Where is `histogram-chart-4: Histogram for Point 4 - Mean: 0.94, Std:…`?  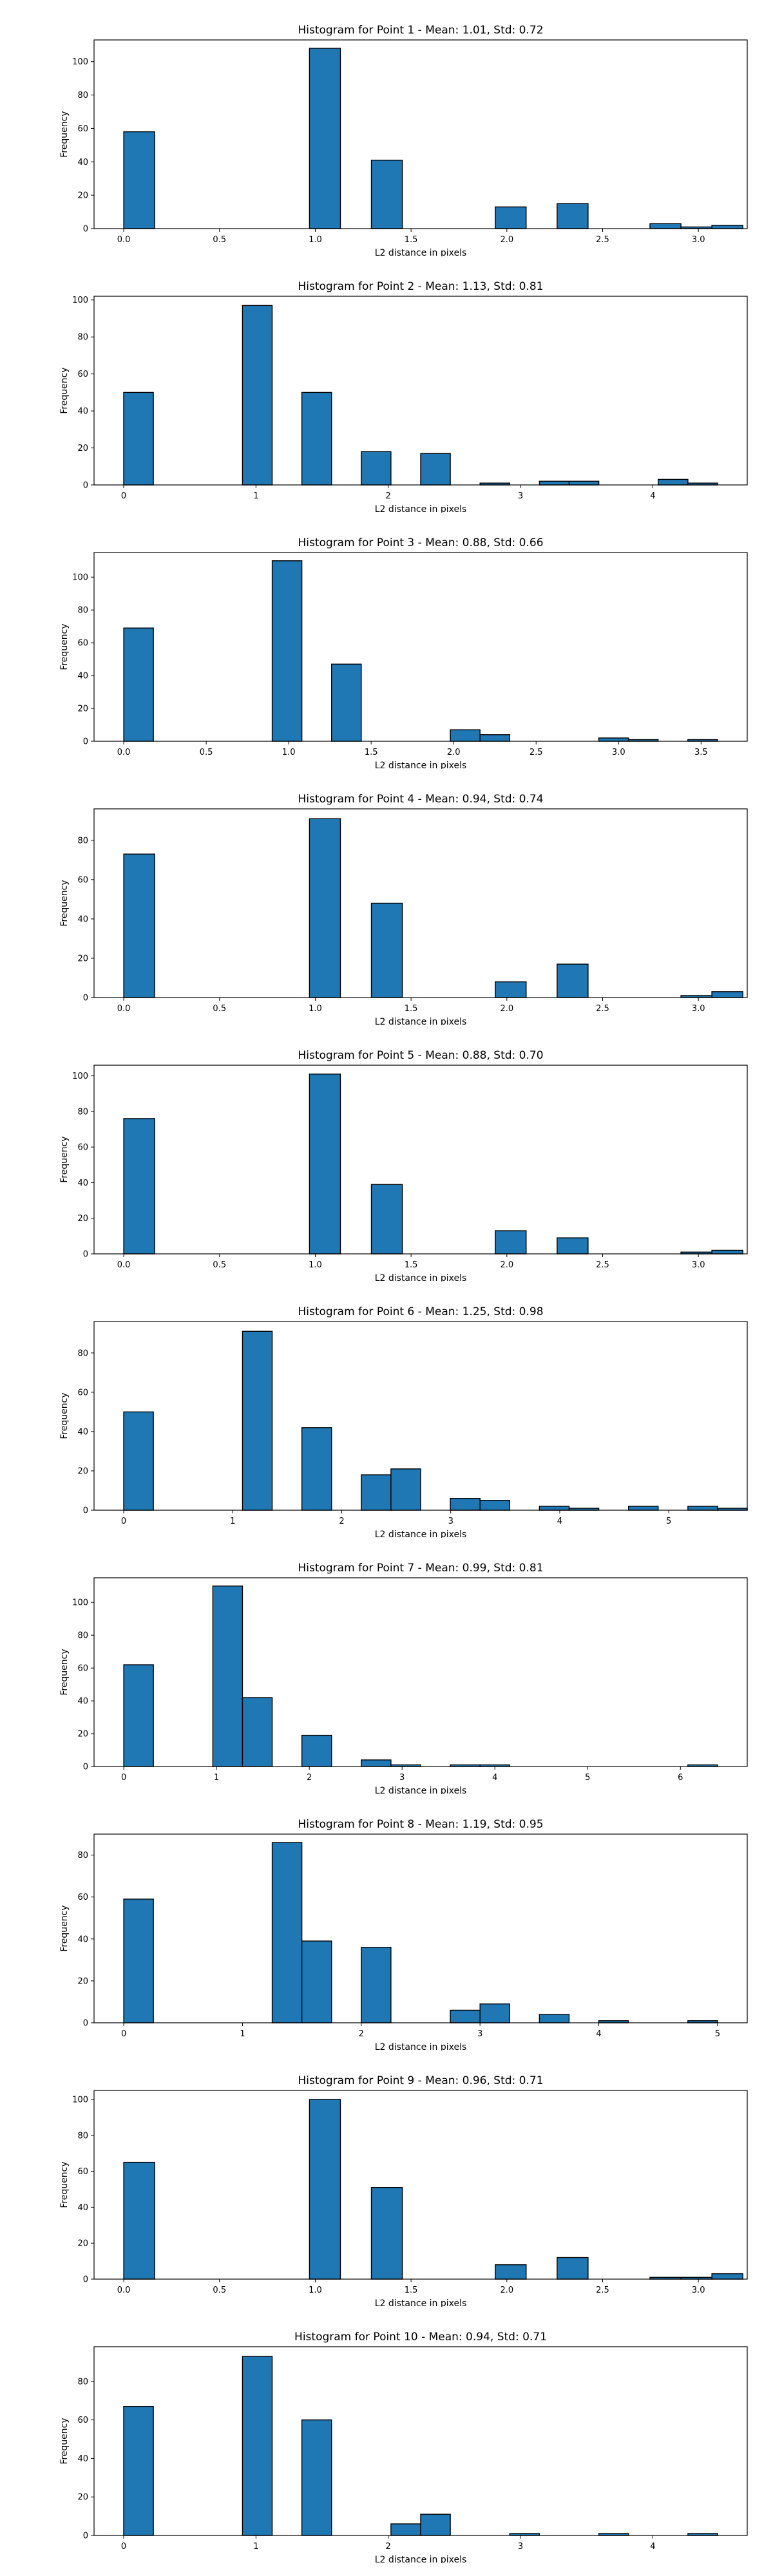
histogram-chart-4: Histogram for Point 4 - Mean: 0.94, Std:… is located at coordinates (403, 909).